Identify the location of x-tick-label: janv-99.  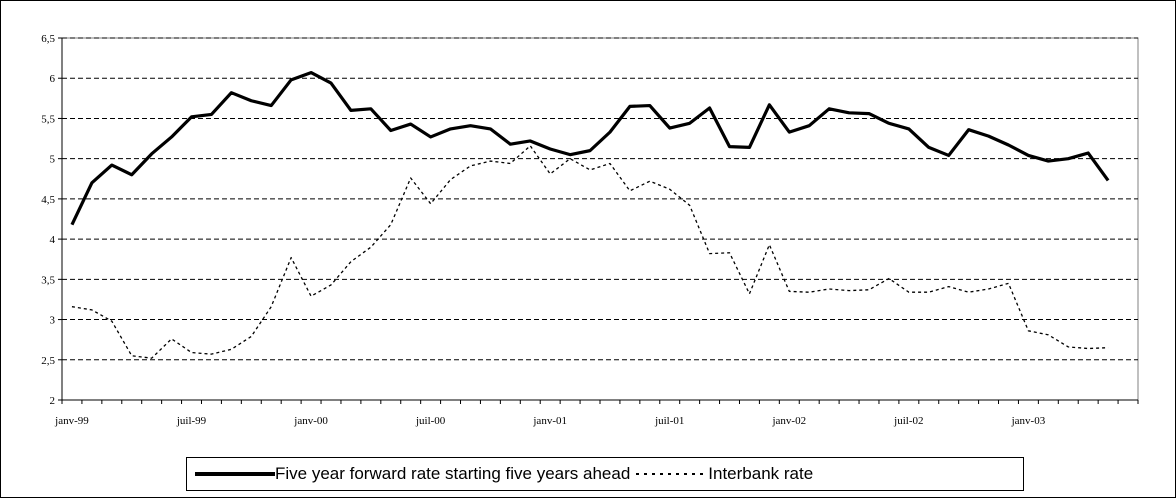
(71, 421).